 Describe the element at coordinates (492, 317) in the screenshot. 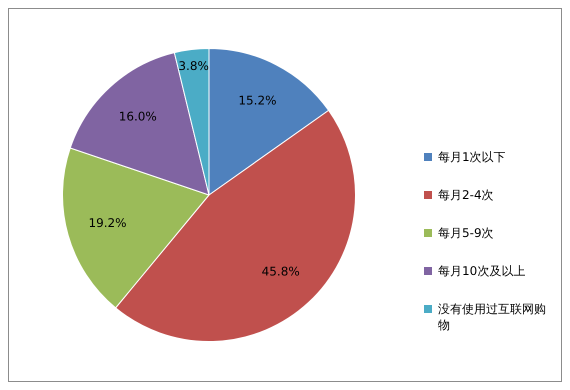

I see `legend-label: 没有使用过互联网购物` at that location.